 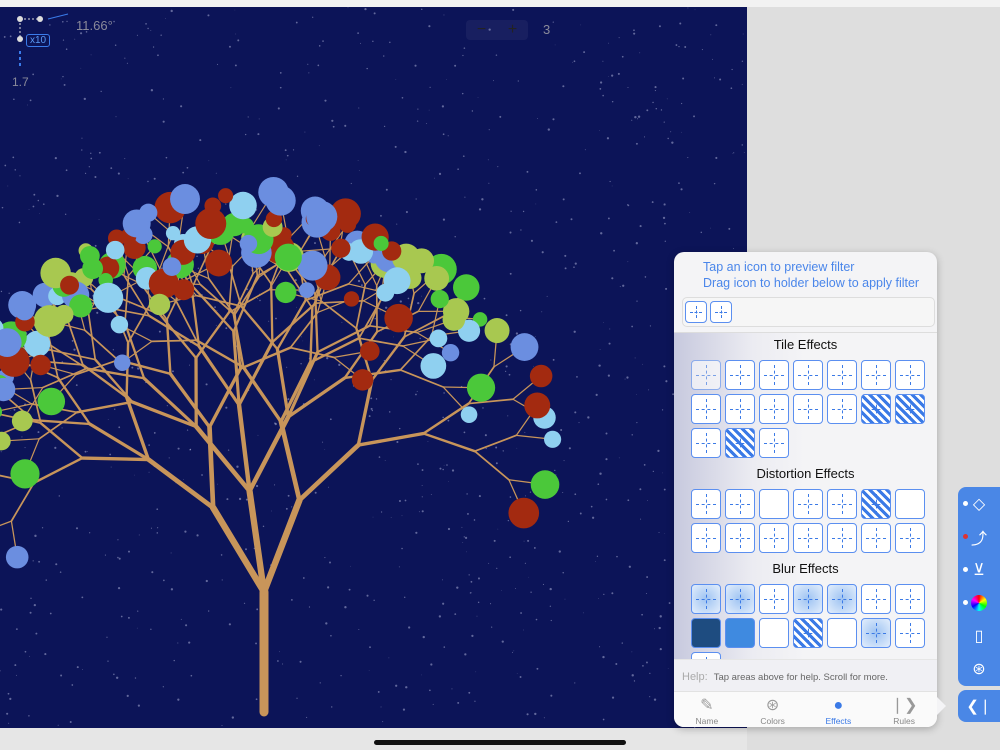 I want to click on level-value: 3, so click(x=547, y=29).